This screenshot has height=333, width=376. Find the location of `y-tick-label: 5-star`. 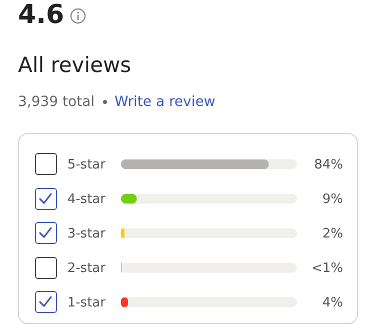

y-tick-label: 5-star is located at coordinates (86, 164).